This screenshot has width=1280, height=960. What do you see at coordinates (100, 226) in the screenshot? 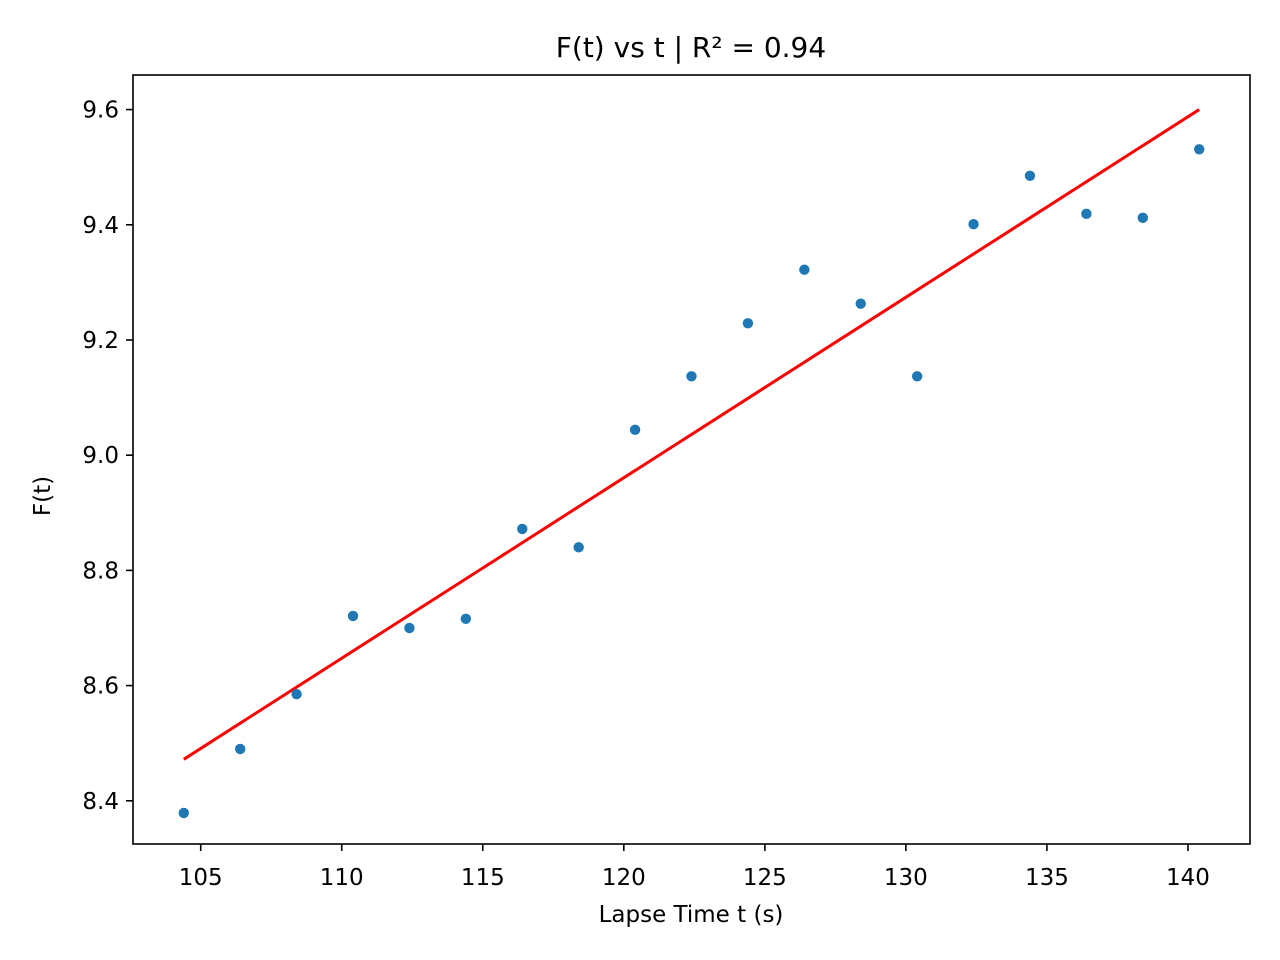
I see `y-tick-label: 9.4` at bounding box center [100, 226].